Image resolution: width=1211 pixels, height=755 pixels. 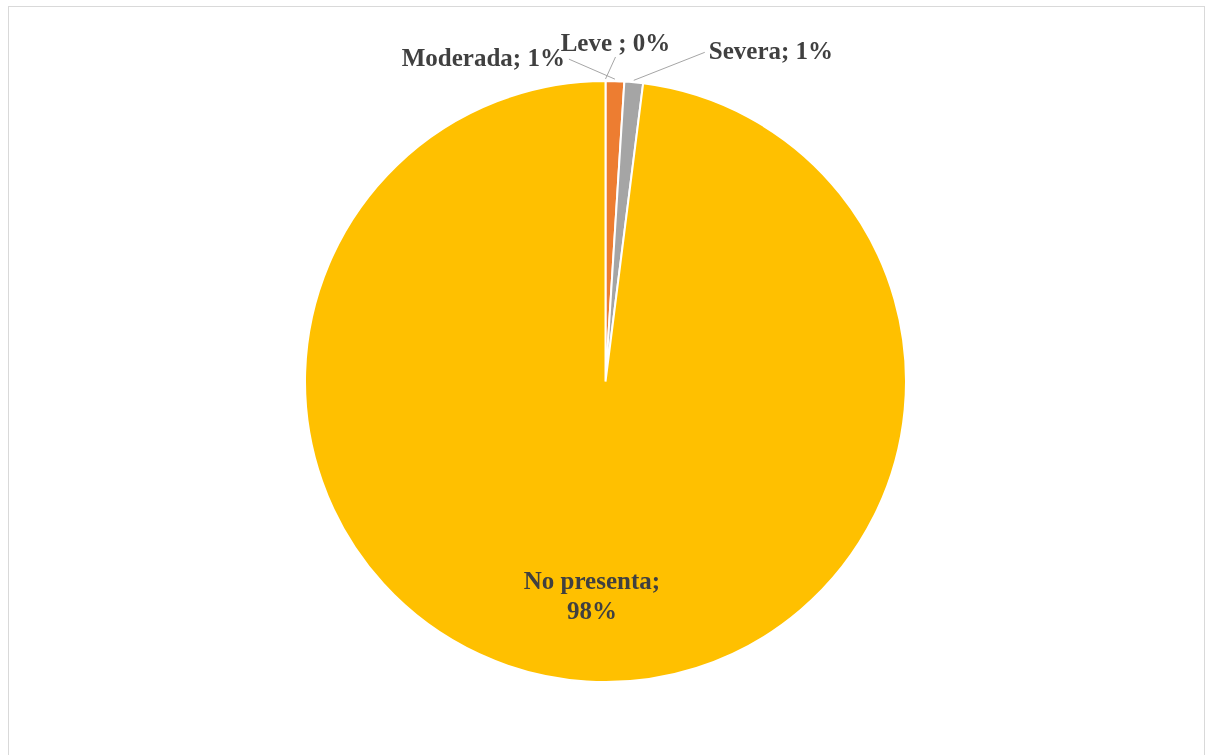 I want to click on slice-label: Severa; 1%, so click(x=771, y=50).